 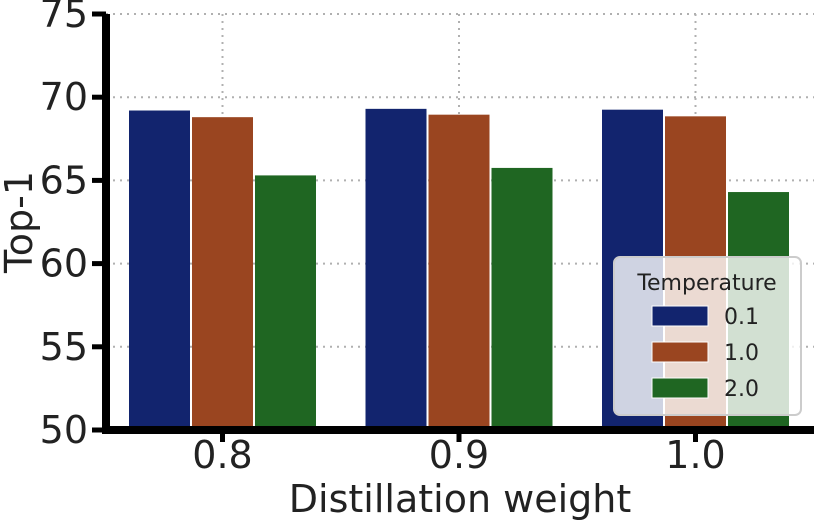 What do you see at coordinates (64, 18) in the screenshot?
I see `y-tick-label: 75` at bounding box center [64, 18].